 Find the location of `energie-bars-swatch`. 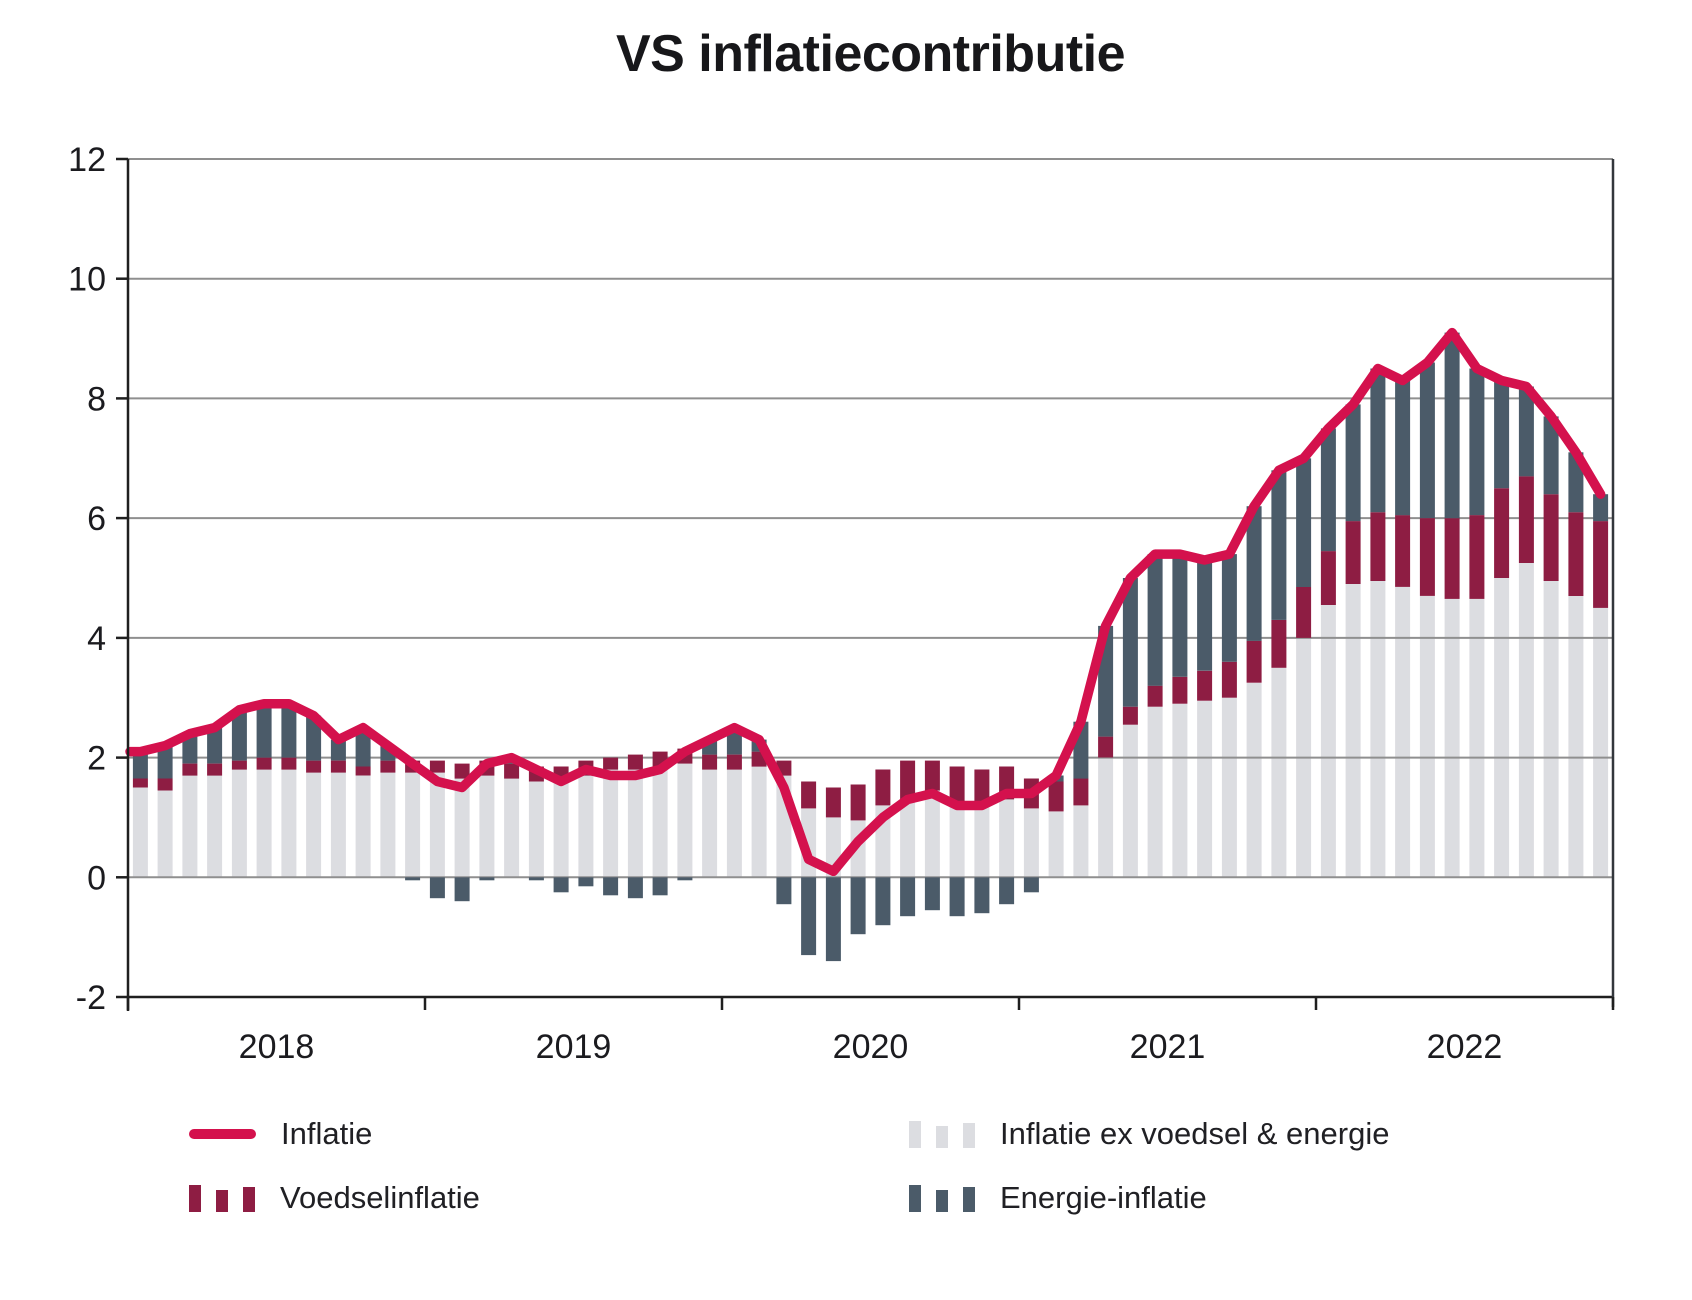

energie-bars-swatch is located at coordinates (942, 1198).